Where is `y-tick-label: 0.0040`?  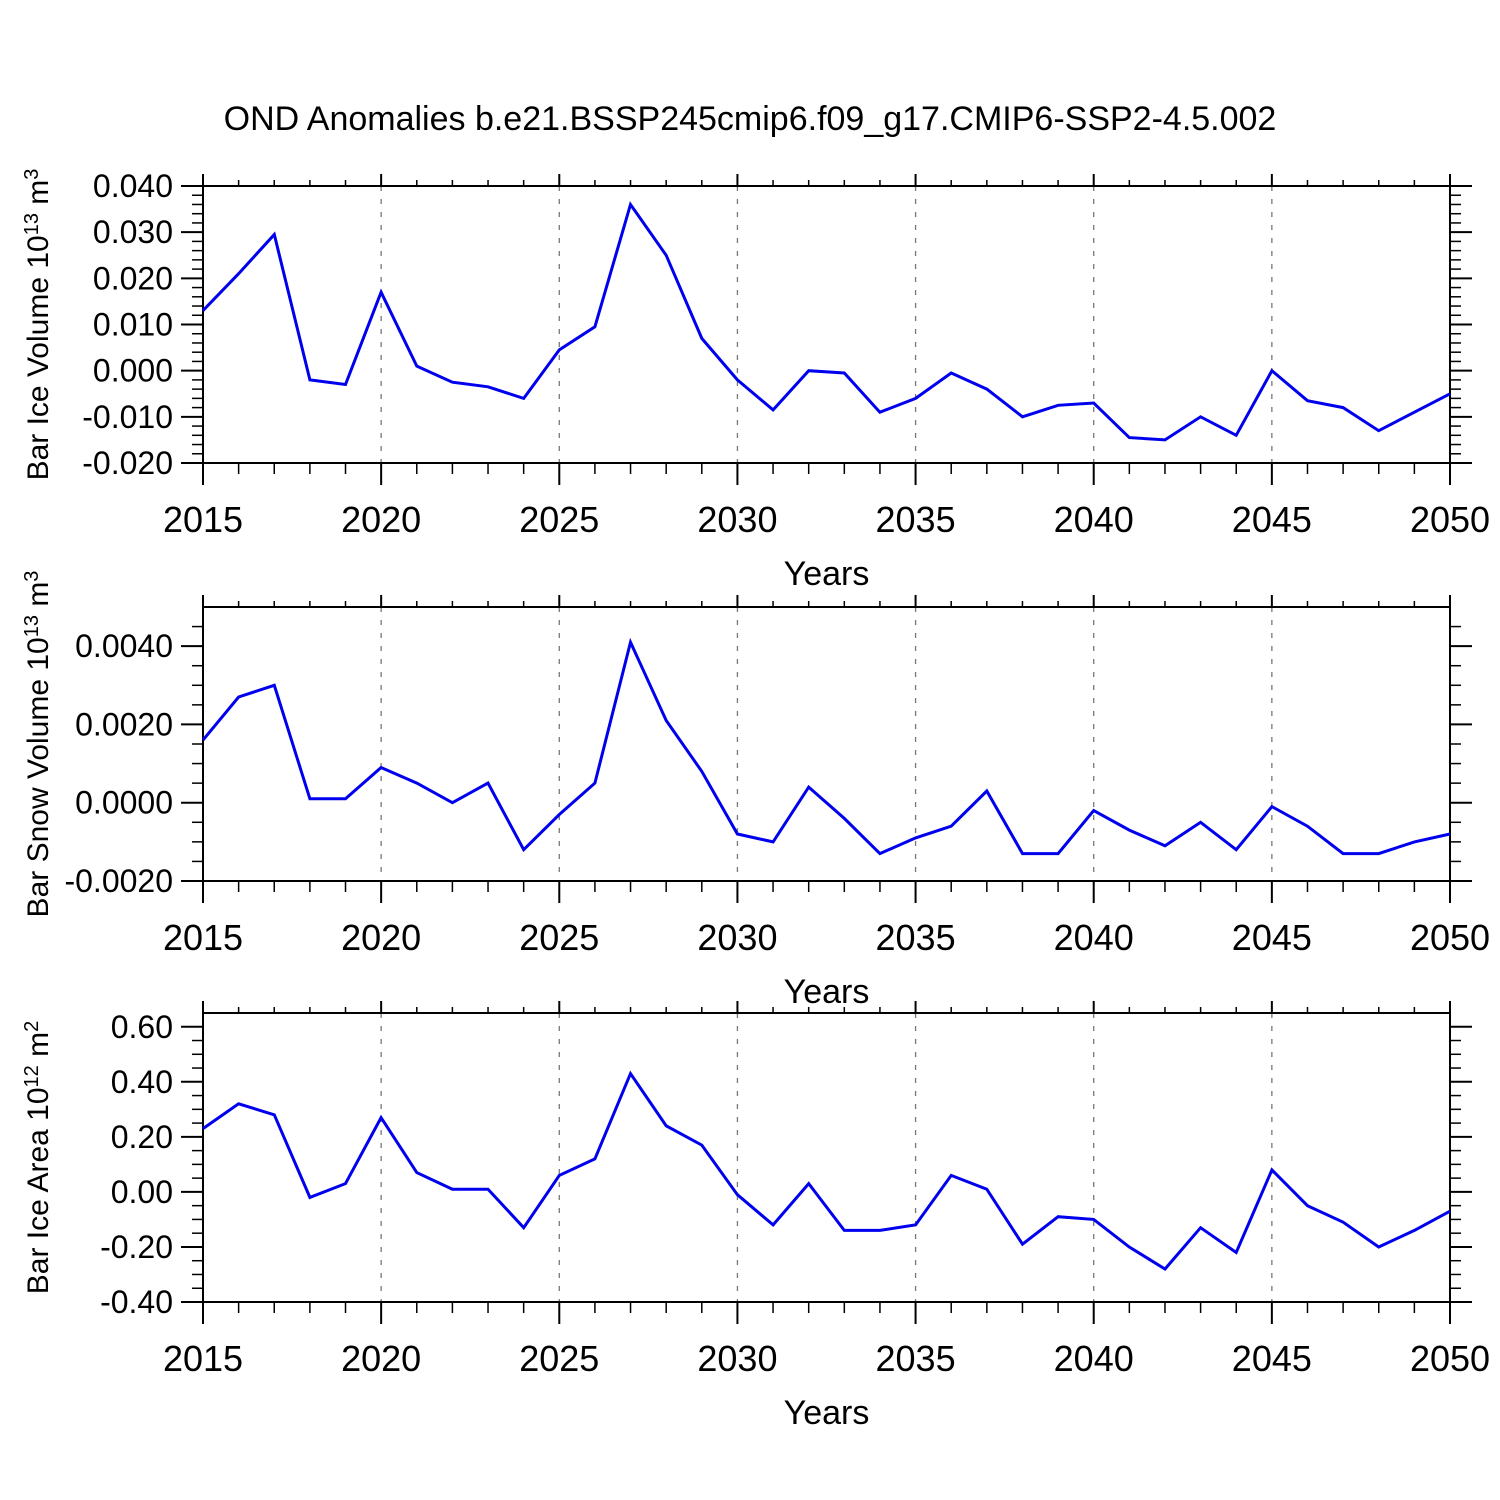 y-tick-label: 0.0040 is located at coordinates (124, 646).